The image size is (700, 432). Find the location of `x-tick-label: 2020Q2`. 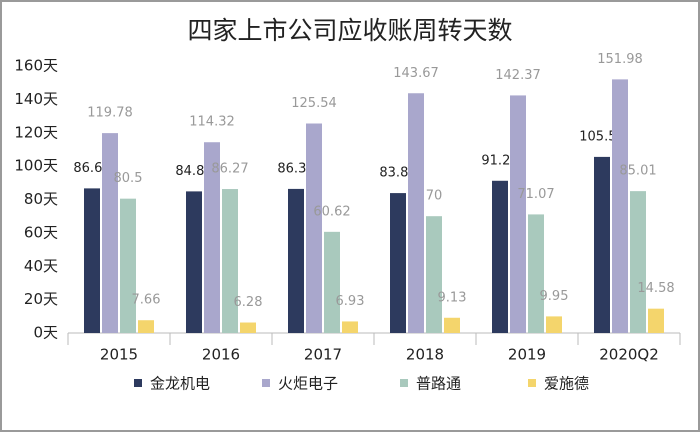

x-tick-label: 2020Q2 is located at coordinates (629, 355).